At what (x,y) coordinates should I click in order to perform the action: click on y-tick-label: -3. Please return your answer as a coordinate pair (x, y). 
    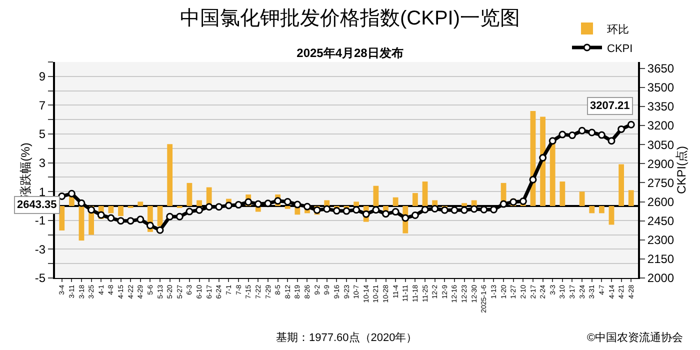
    Looking at the image, I should click on (40, 249).